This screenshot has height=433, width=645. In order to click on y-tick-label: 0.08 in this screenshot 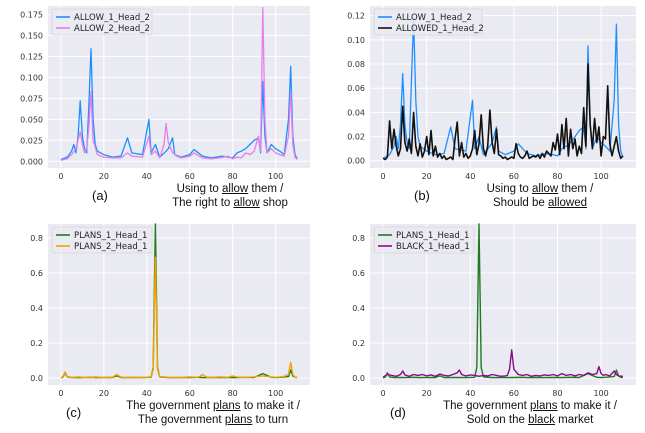, I will do `click(356, 64)`.